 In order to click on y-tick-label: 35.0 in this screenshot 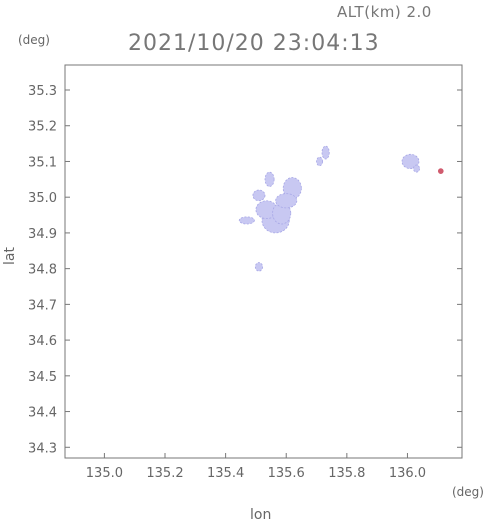, I will do `click(42, 198)`.